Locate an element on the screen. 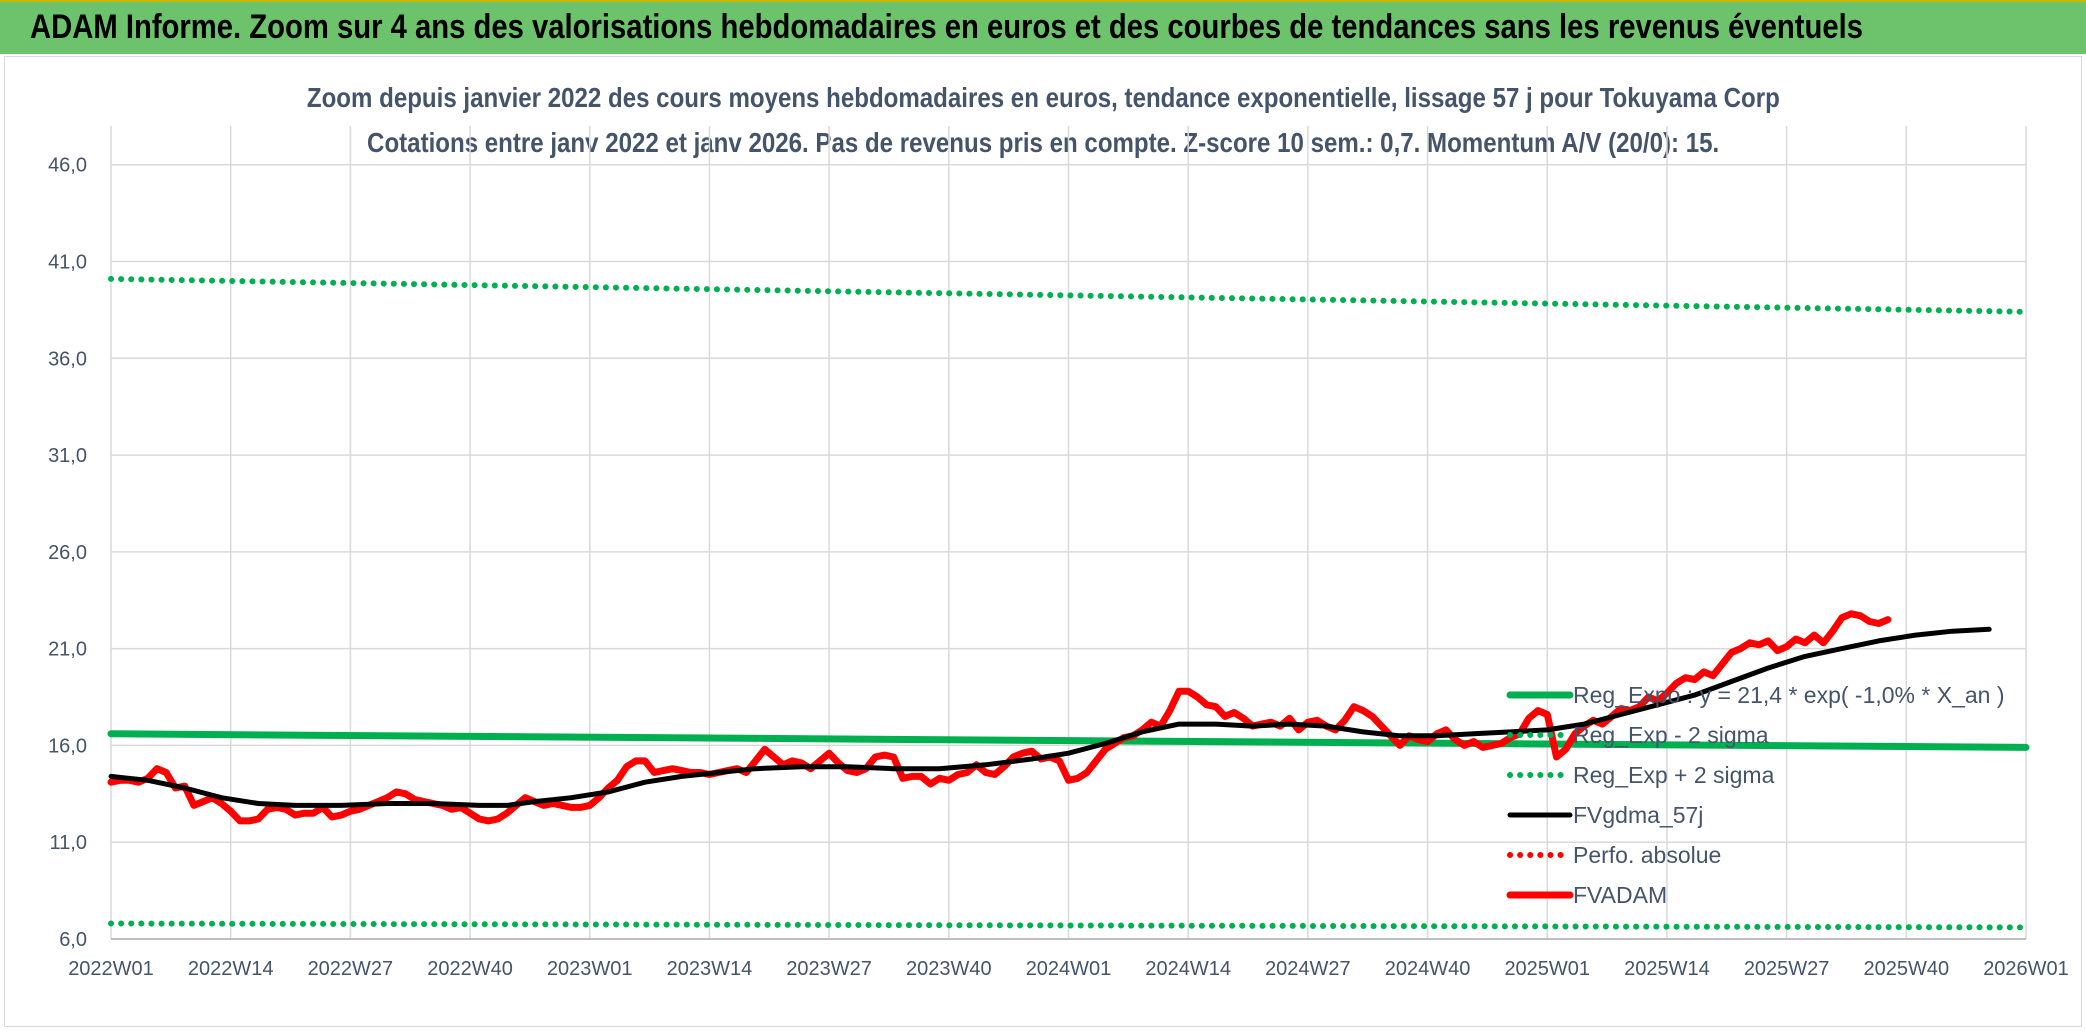 The width and height of the screenshot is (2086, 1031). x-tick-label: 2026W01 is located at coordinates (2026, 969).